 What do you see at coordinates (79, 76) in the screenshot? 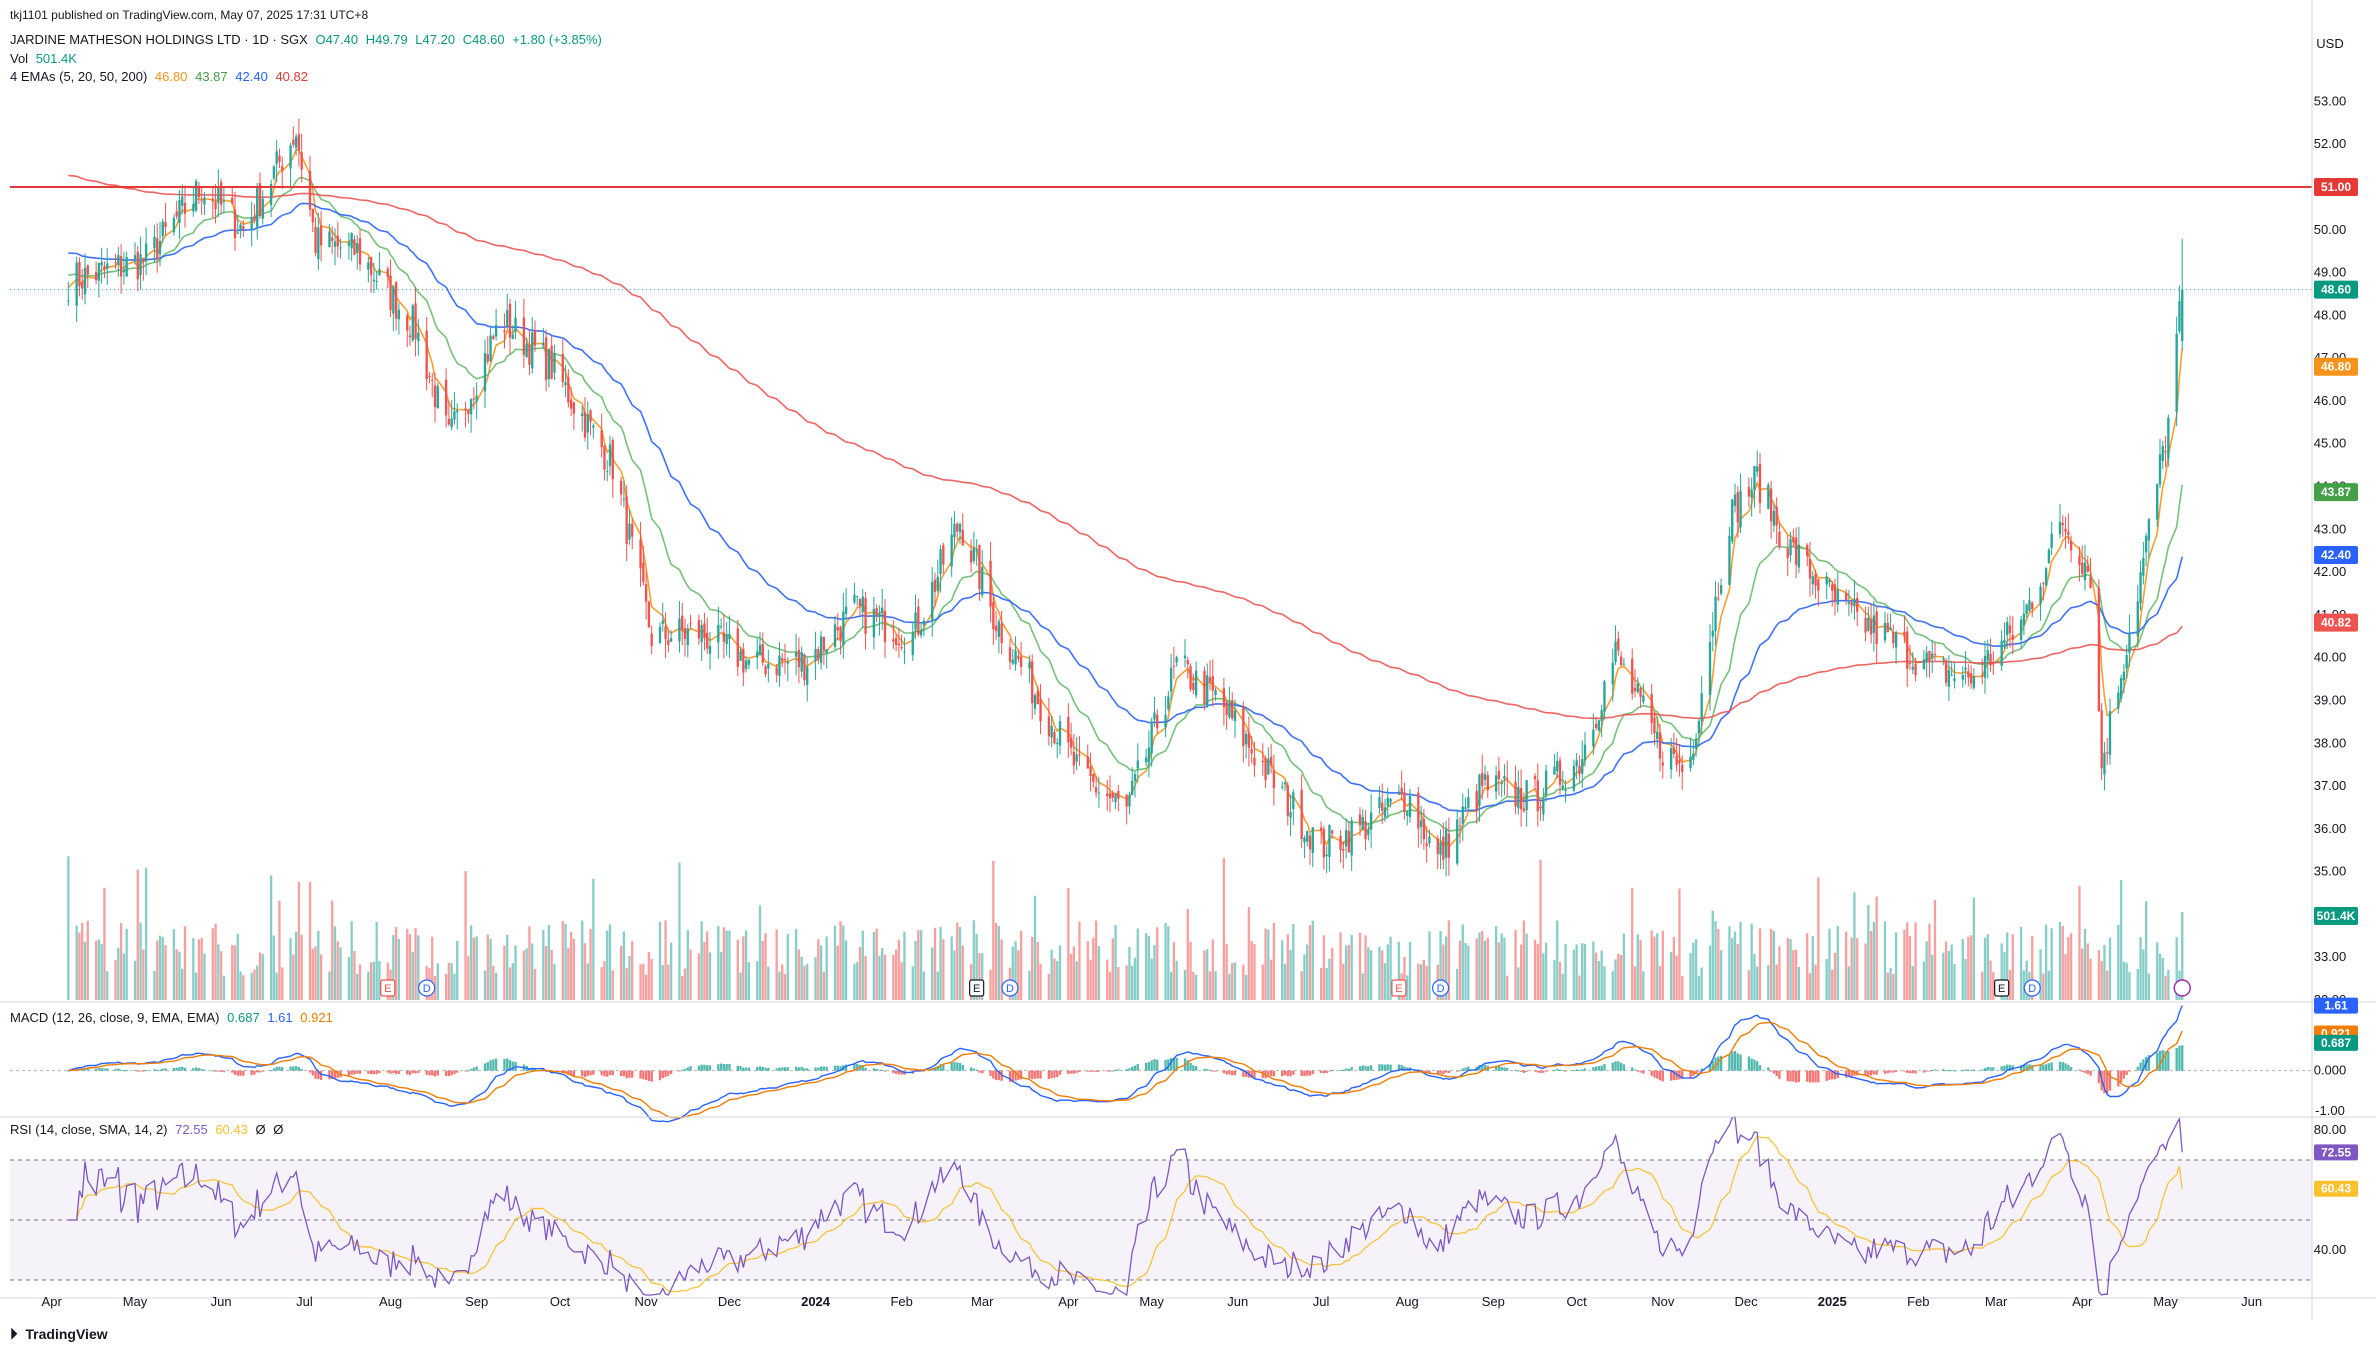
I see `ema-label: 4 EMAs (5, 20, 50, 200)` at bounding box center [79, 76].